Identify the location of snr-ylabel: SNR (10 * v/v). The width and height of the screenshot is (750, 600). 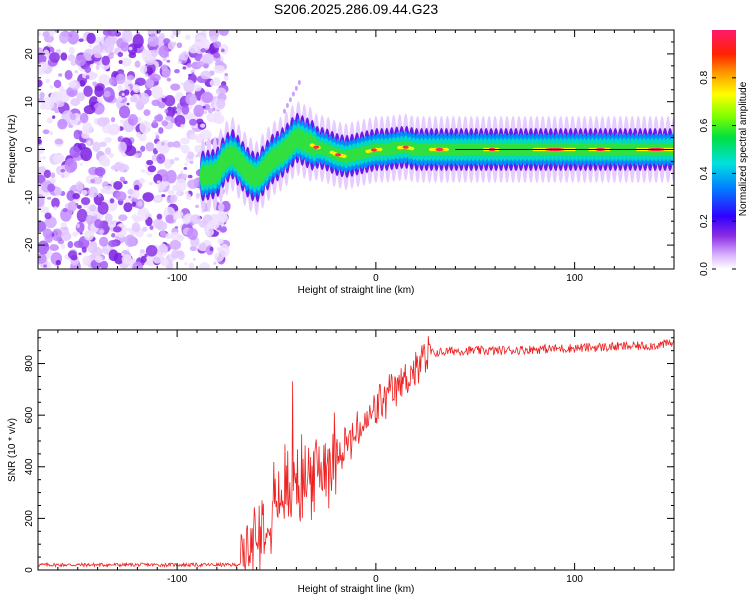
(12, 450).